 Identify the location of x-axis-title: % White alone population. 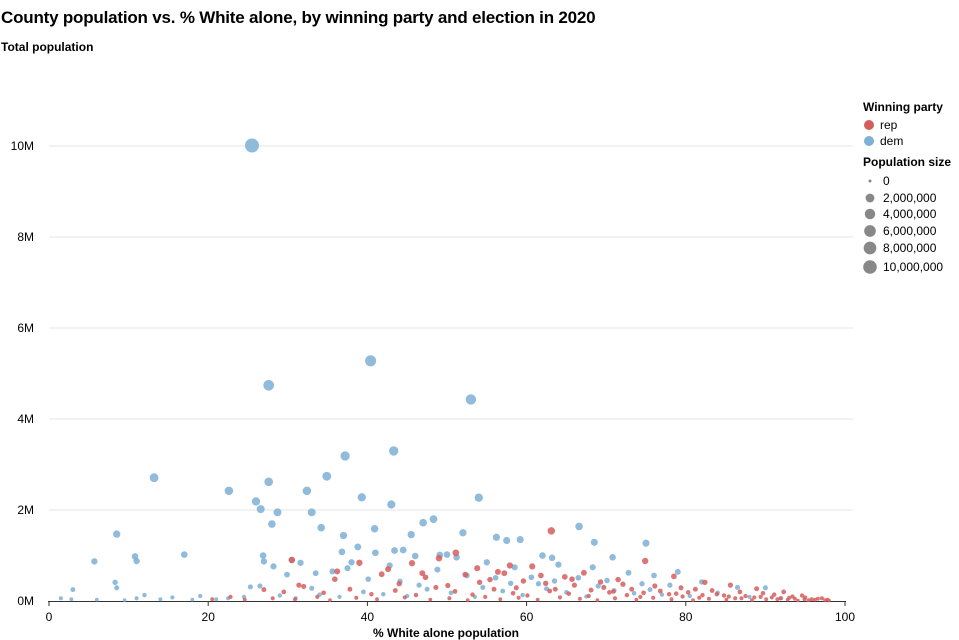
(446, 633).